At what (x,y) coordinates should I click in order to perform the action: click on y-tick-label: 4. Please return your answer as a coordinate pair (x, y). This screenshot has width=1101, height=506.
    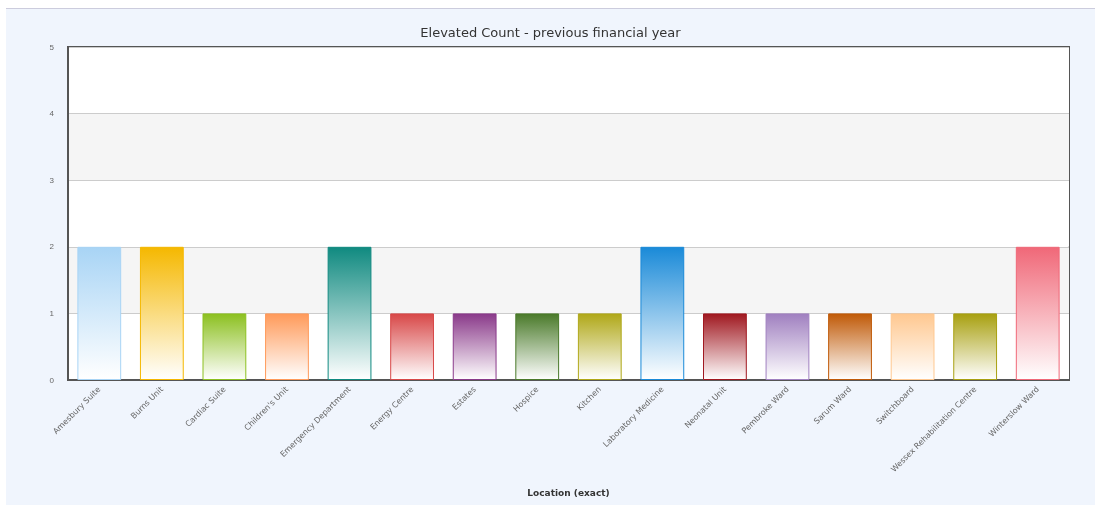
    Looking at the image, I should click on (52, 114).